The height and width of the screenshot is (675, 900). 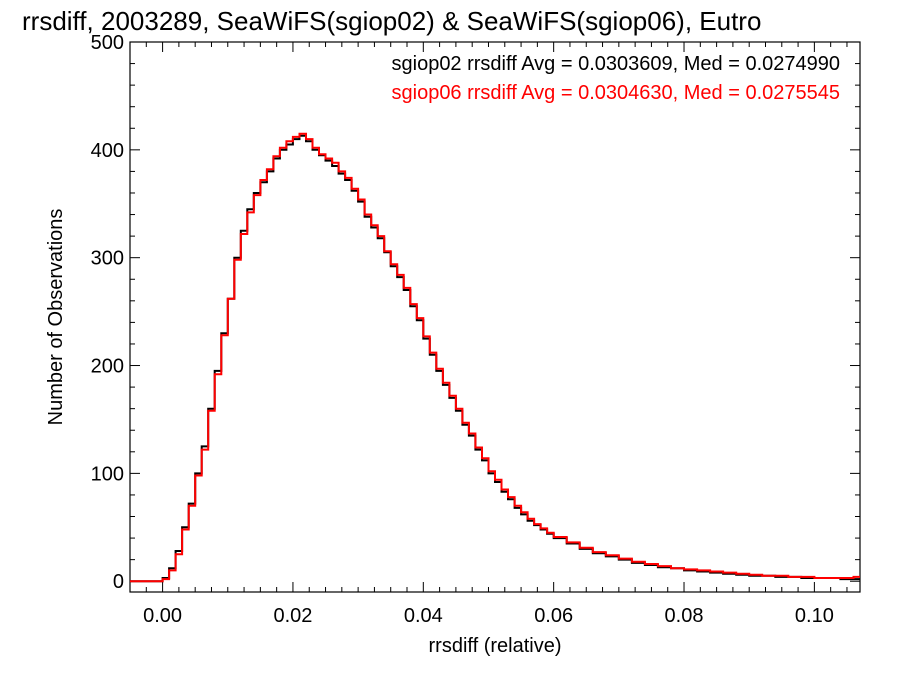 I want to click on y-tick-label: 500, so click(x=107, y=43).